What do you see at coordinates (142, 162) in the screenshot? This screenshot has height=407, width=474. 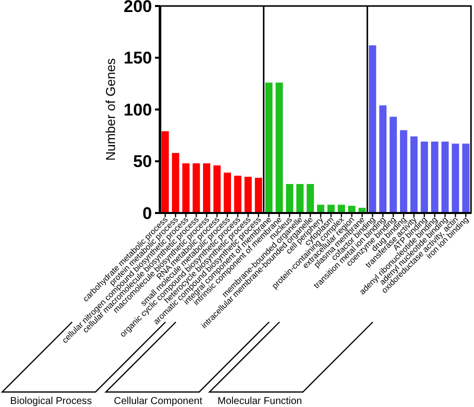 I see `y-tick-label: 50` at bounding box center [142, 162].